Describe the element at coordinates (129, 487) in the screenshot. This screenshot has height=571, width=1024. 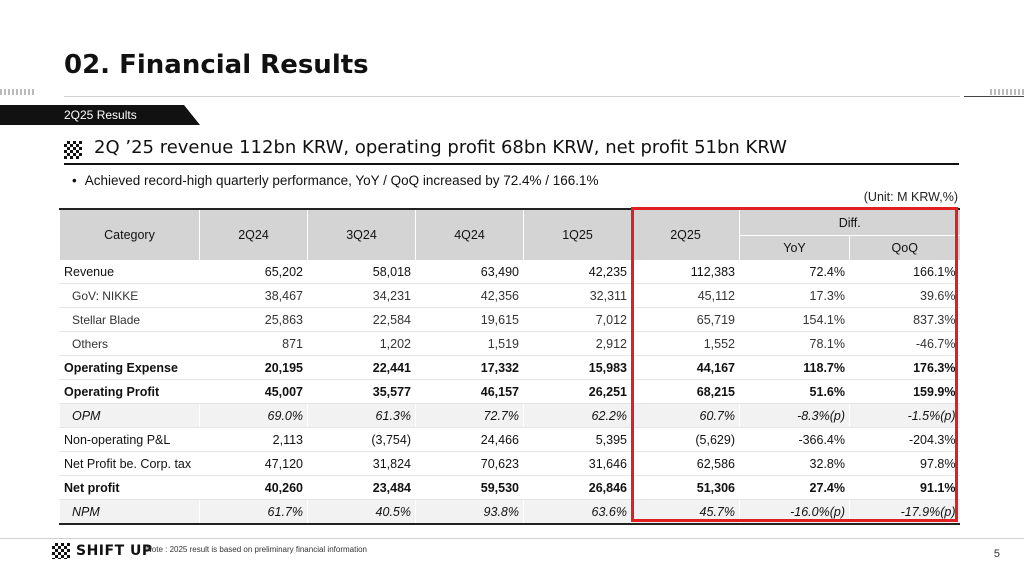
I see `row-label: Net profit` at that location.